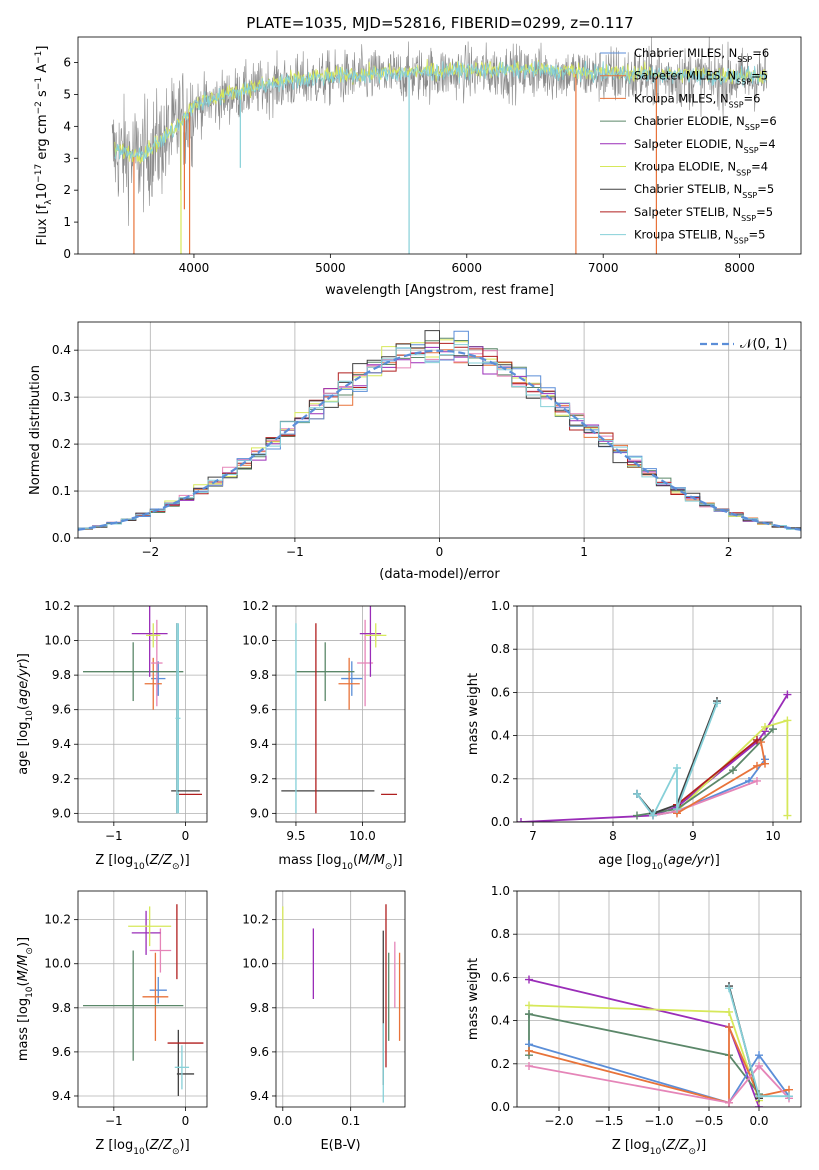 Image resolution: width=819 pixels, height=1170 pixels. I want to click on ebv_mass-xtick-label: 0.1, so click(350, 1121).